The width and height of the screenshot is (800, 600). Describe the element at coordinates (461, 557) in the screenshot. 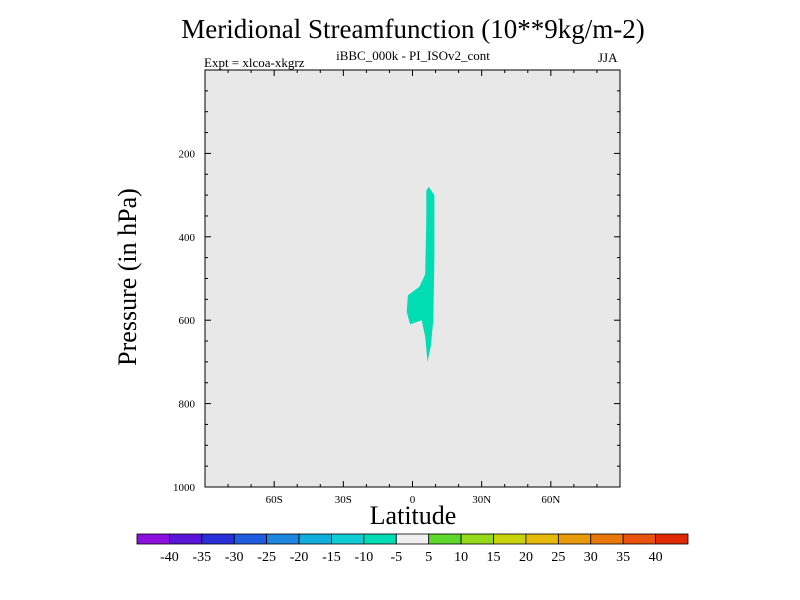

I see `colorbar-label: 10` at that location.